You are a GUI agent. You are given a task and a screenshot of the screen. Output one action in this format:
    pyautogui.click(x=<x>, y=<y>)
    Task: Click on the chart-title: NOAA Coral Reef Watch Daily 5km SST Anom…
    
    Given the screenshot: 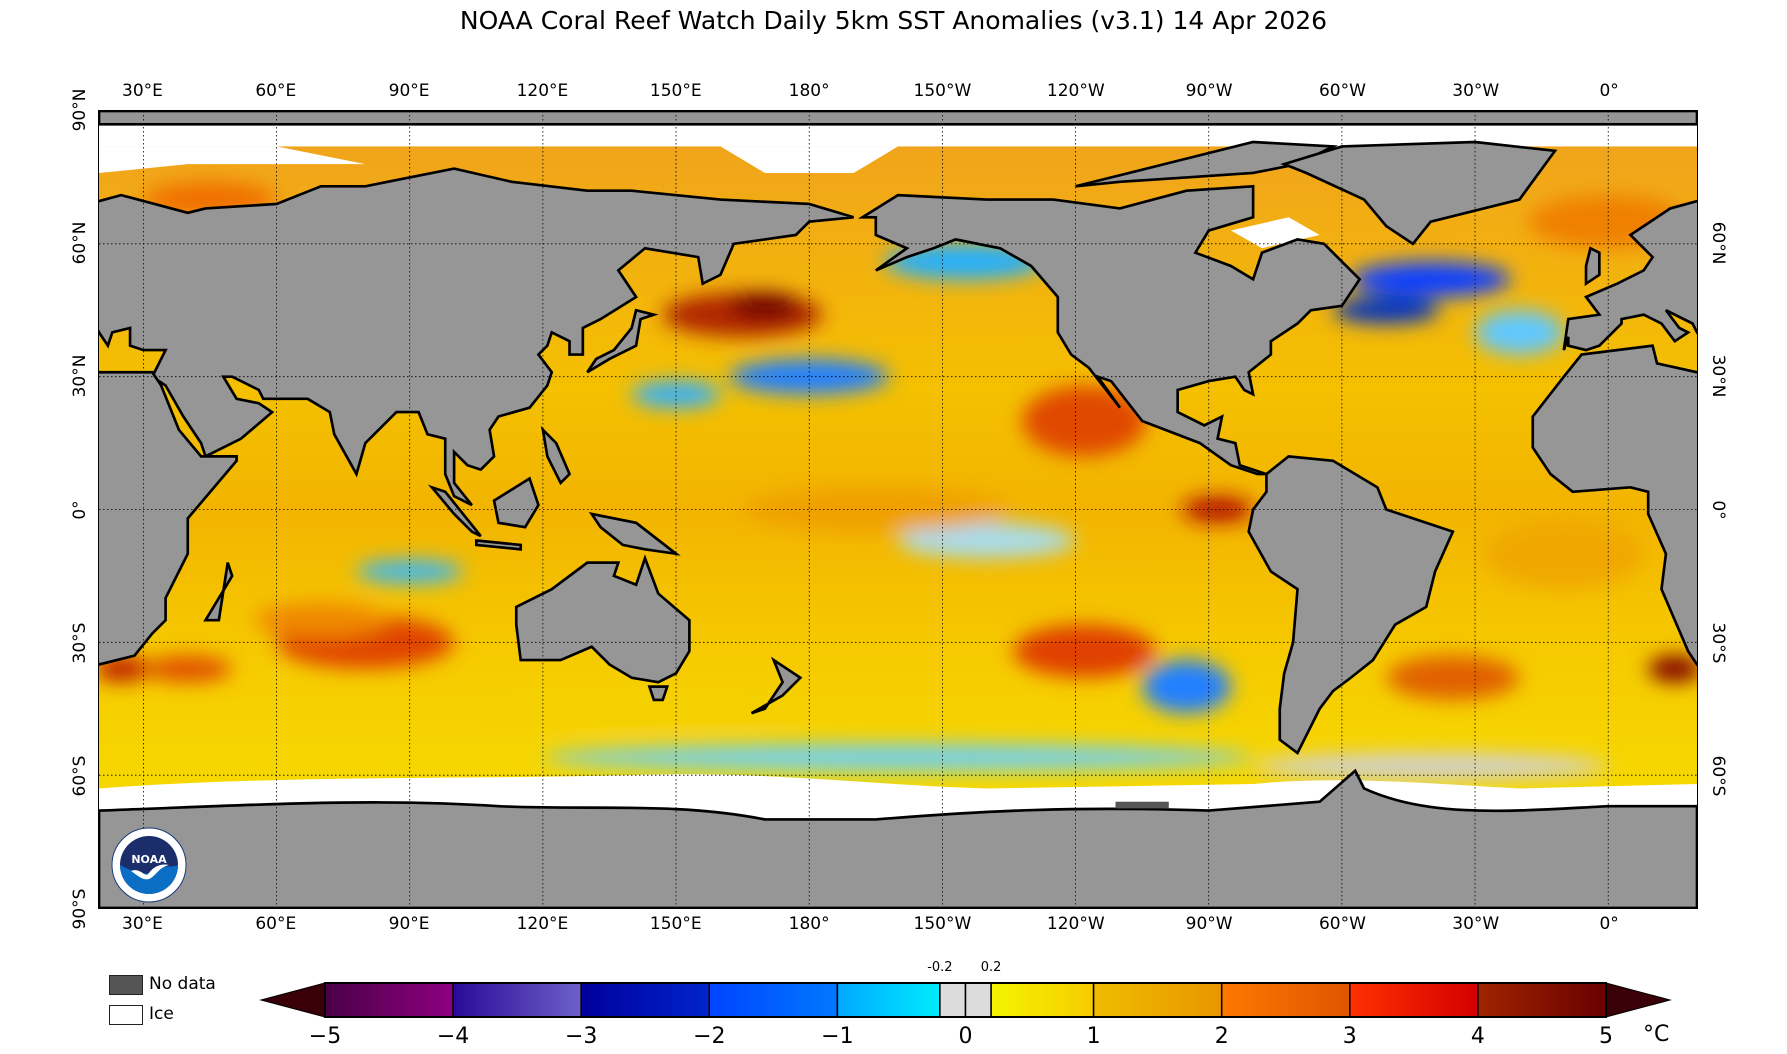 What is the action you would take?
    pyautogui.click(x=893, y=20)
    